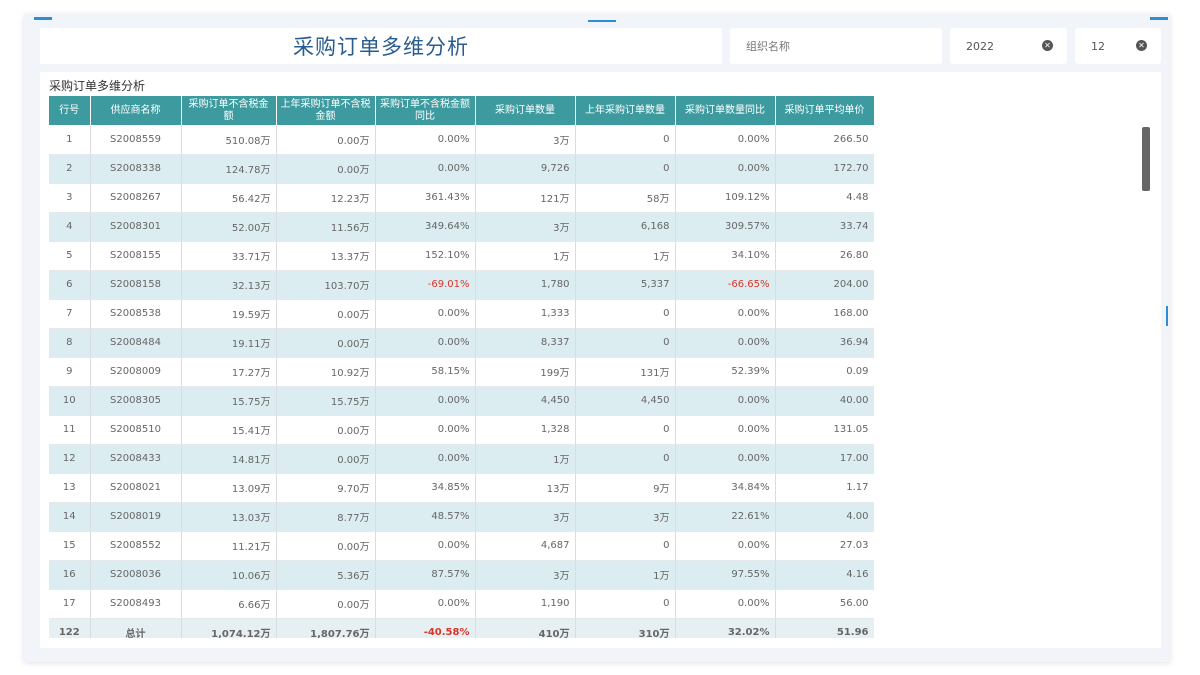 The image size is (1200, 675). Describe the element at coordinates (70, 314) in the screenshot. I see `table-cell: 7` at that location.